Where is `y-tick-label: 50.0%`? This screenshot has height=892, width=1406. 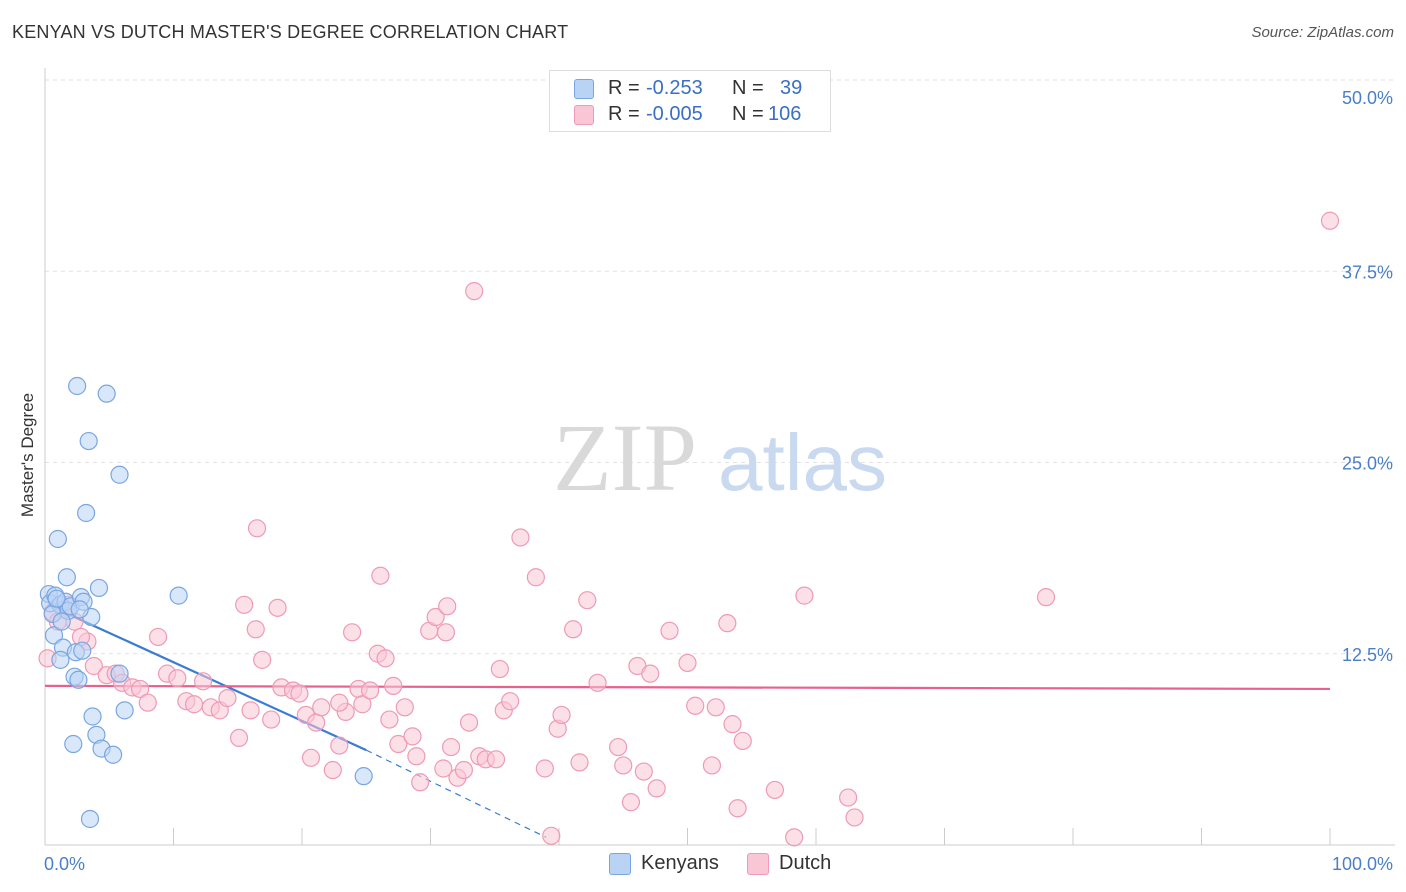
y-tick-label: 50.0% is located at coordinates (1367, 98).